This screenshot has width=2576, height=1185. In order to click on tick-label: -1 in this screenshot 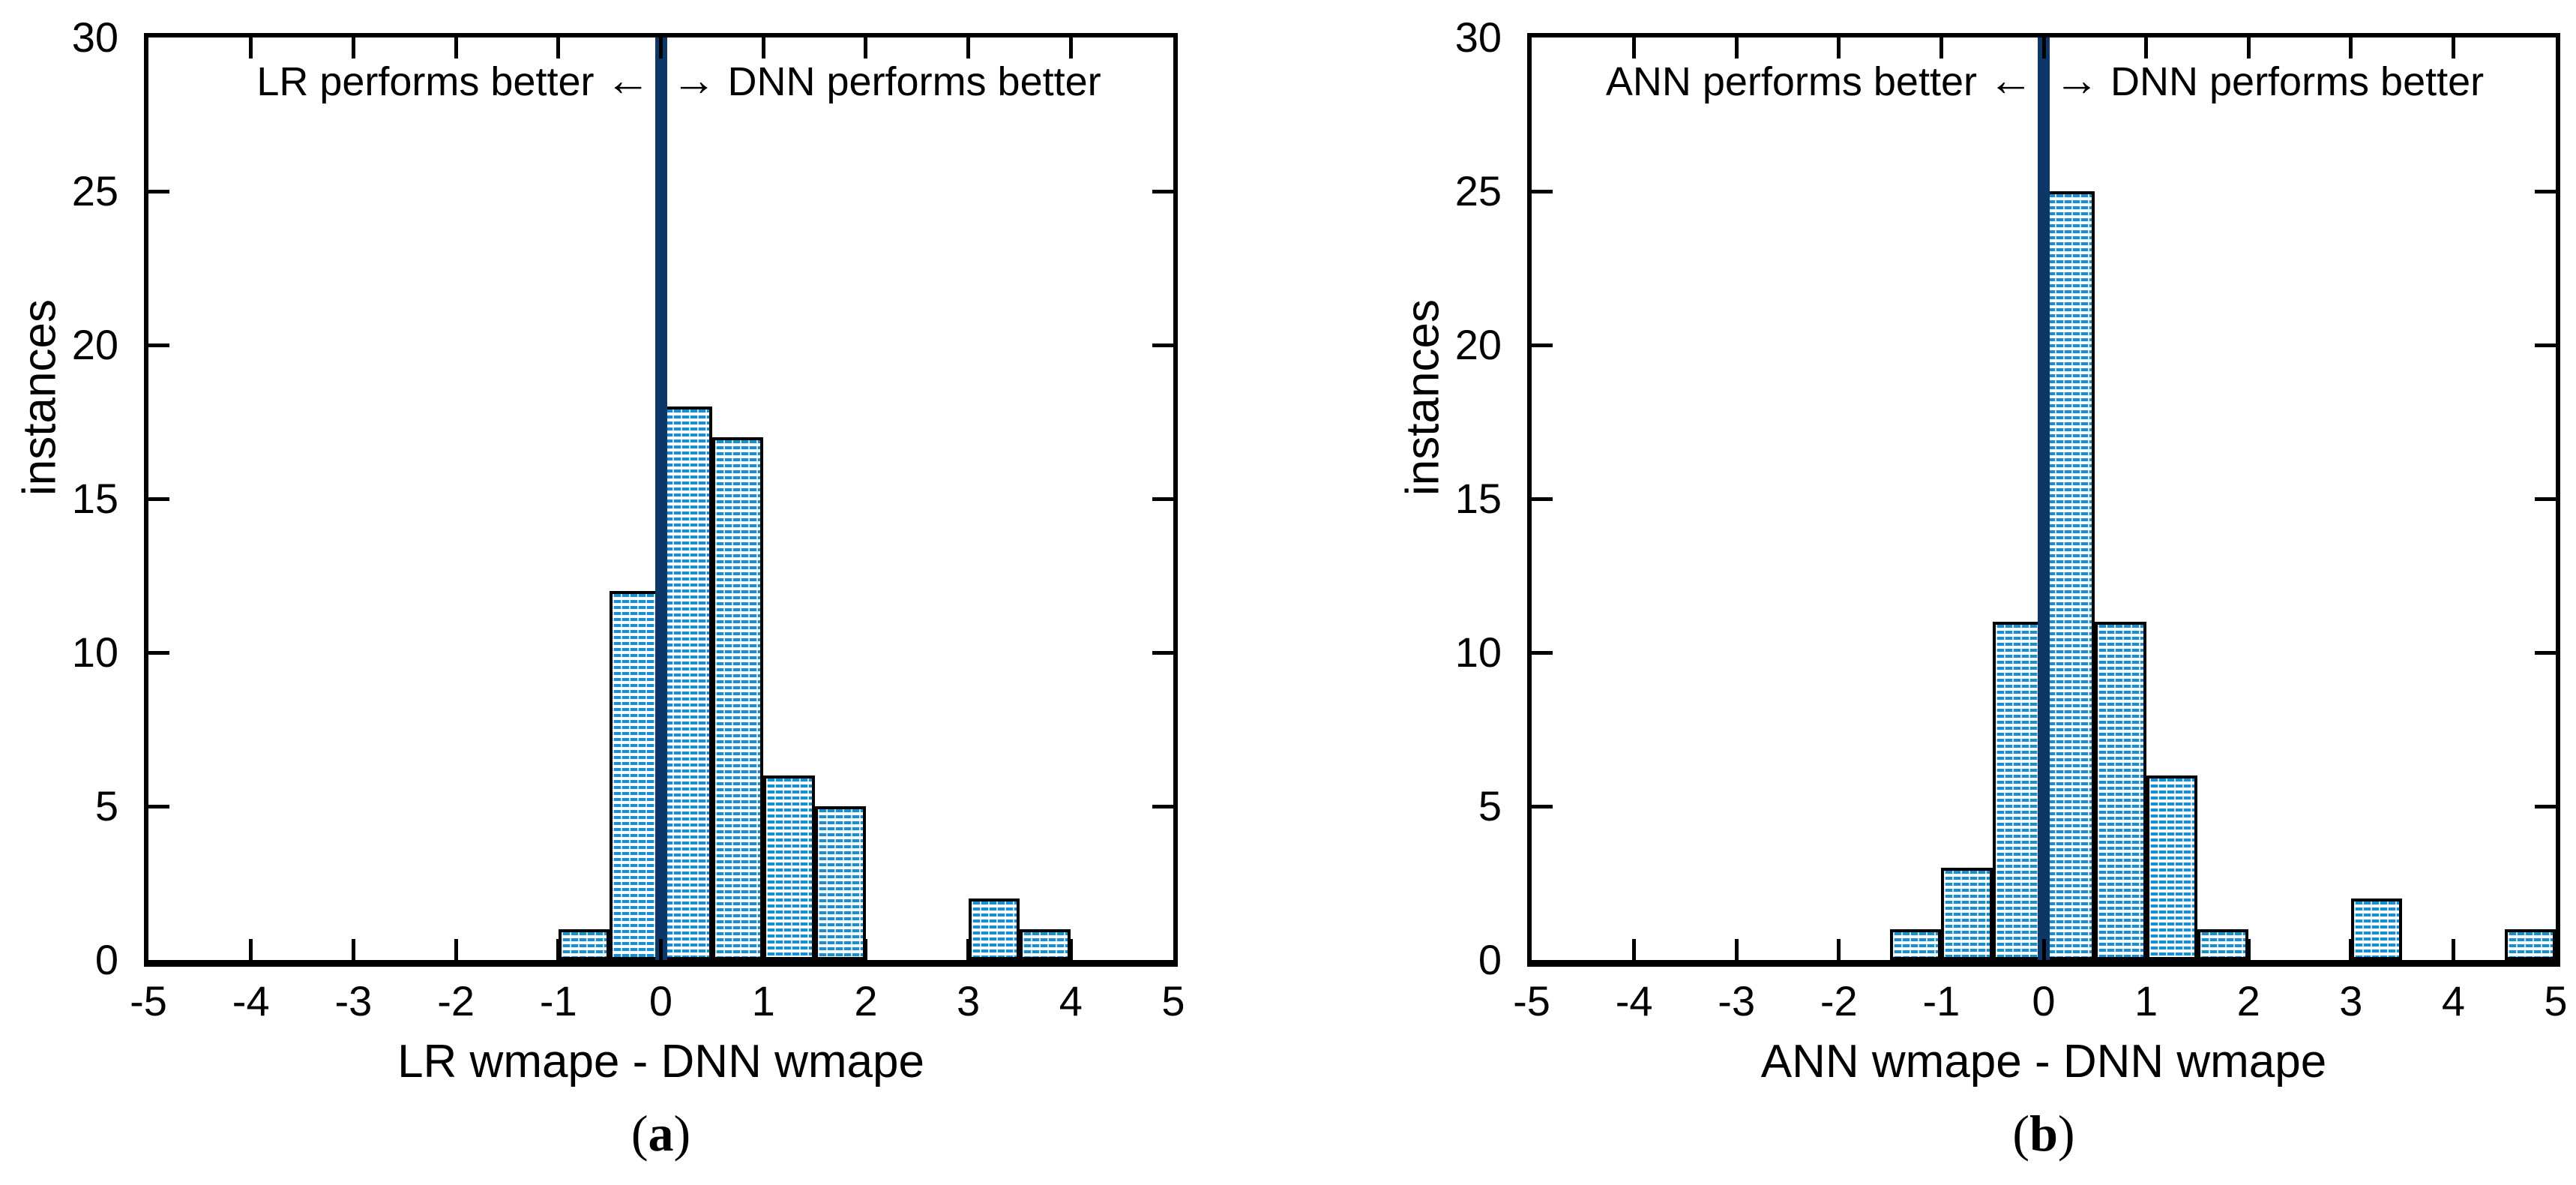, I will do `click(558, 1000)`.